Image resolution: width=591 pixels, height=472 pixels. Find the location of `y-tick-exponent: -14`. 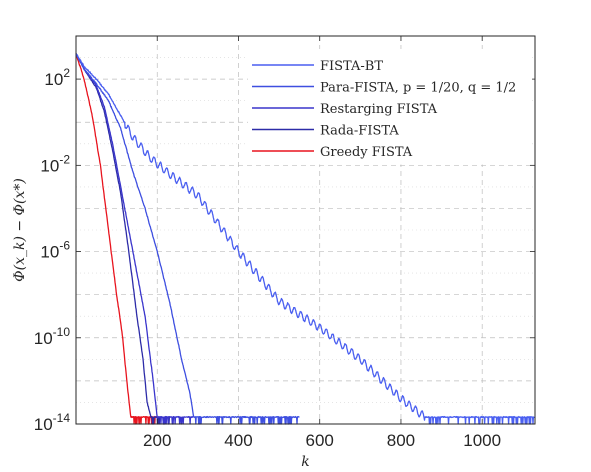

y-tick-exponent: -14 is located at coordinates (62, 418).